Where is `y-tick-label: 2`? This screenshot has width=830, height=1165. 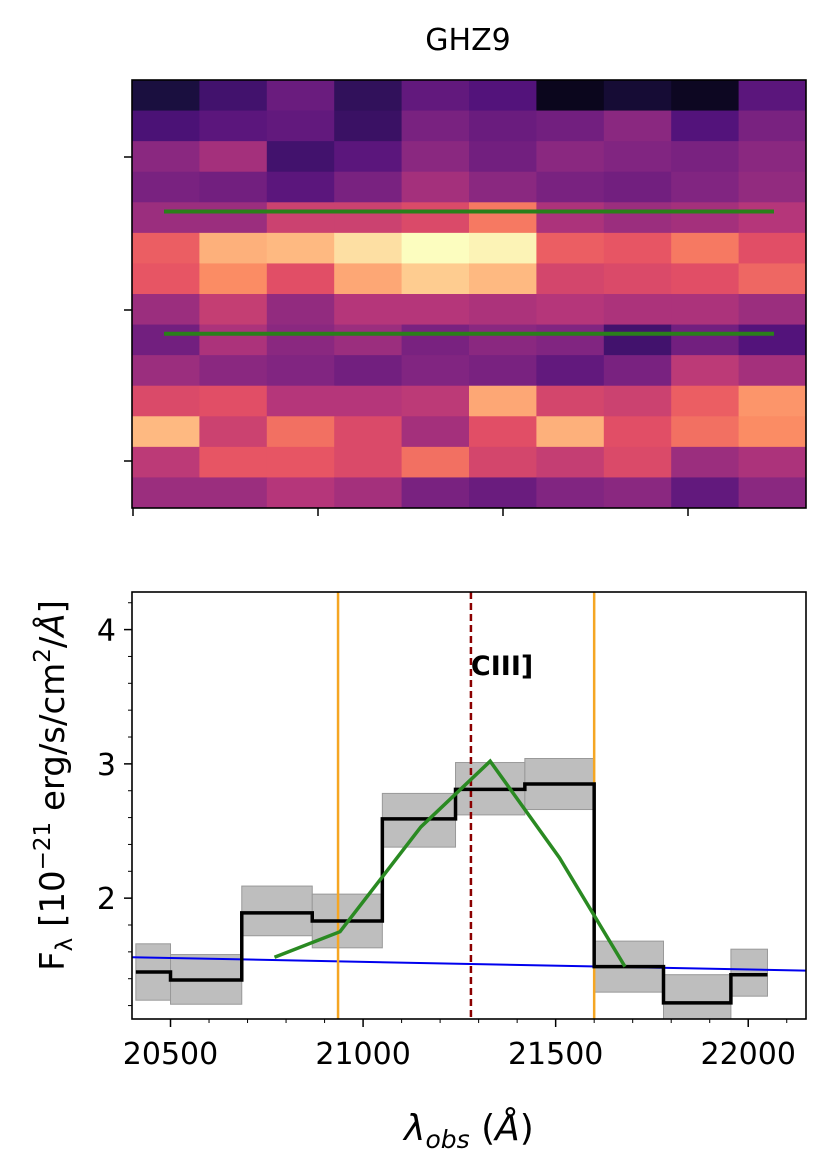
y-tick-label: 2 is located at coordinates (106, 899).